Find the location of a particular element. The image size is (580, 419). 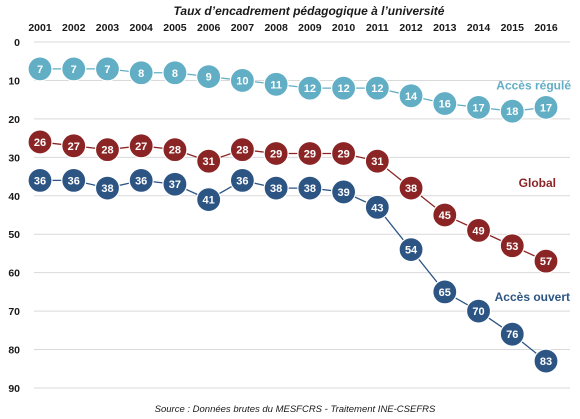

y-tick-label: 40 is located at coordinates (14, 197).